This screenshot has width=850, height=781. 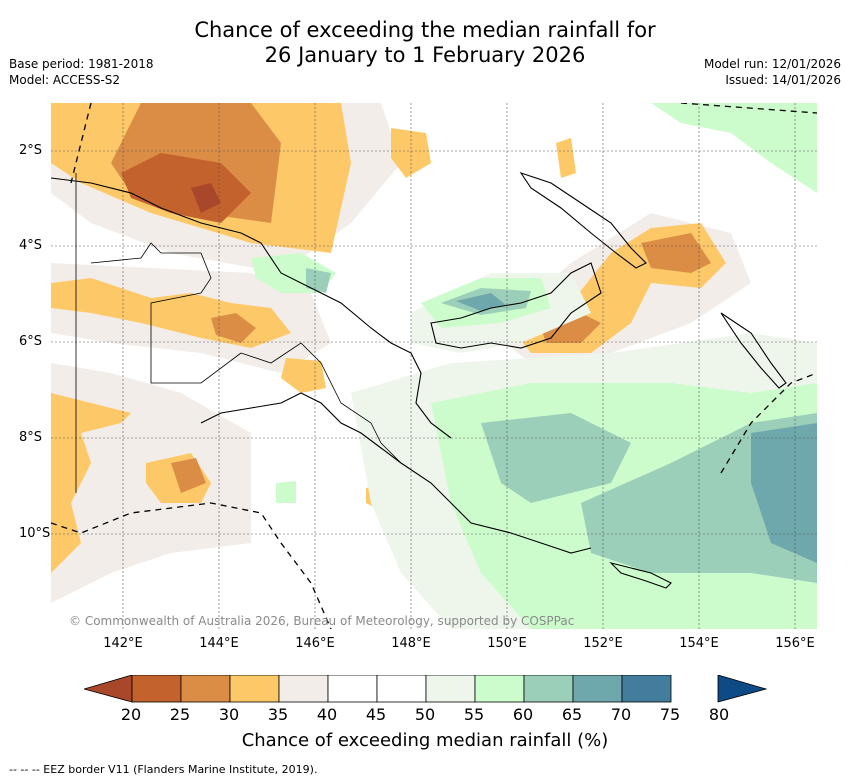 What do you see at coordinates (81, 72) in the screenshot?
I see `meta-left: Base period: 1981-2018 Model: ACCESS-S2` at bounding box center [81, 72].